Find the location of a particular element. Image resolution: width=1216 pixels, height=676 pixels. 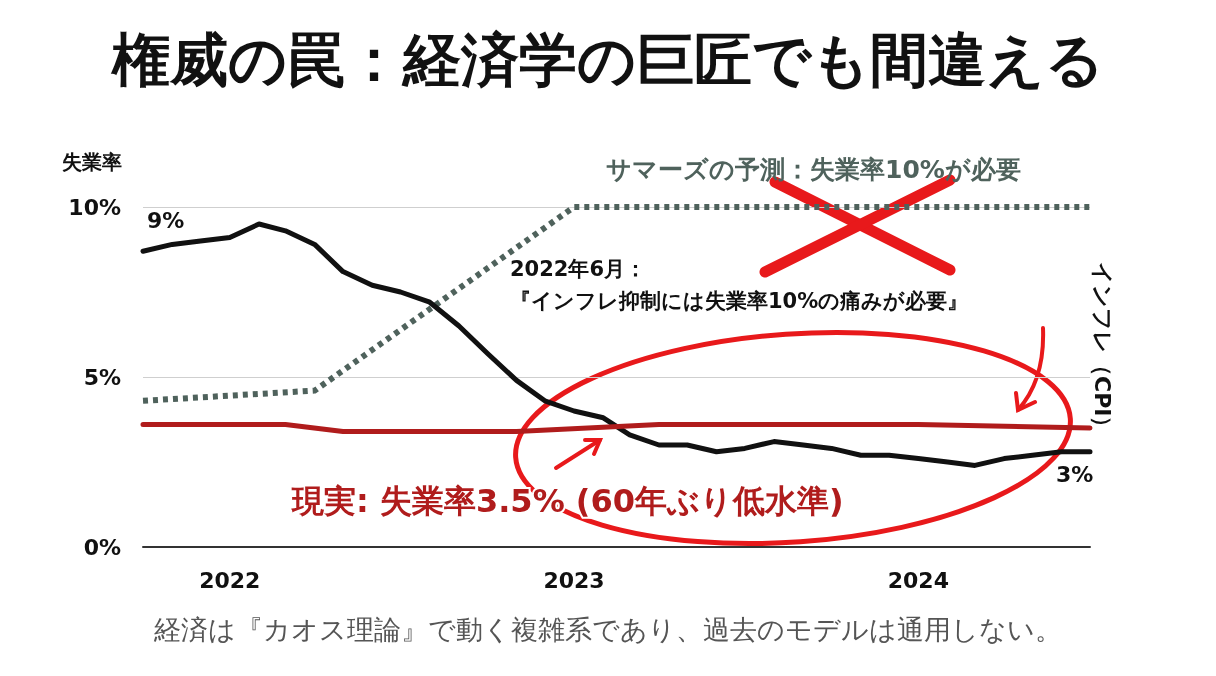

y-tick-label: 10% is located at coordinates (94, 207).